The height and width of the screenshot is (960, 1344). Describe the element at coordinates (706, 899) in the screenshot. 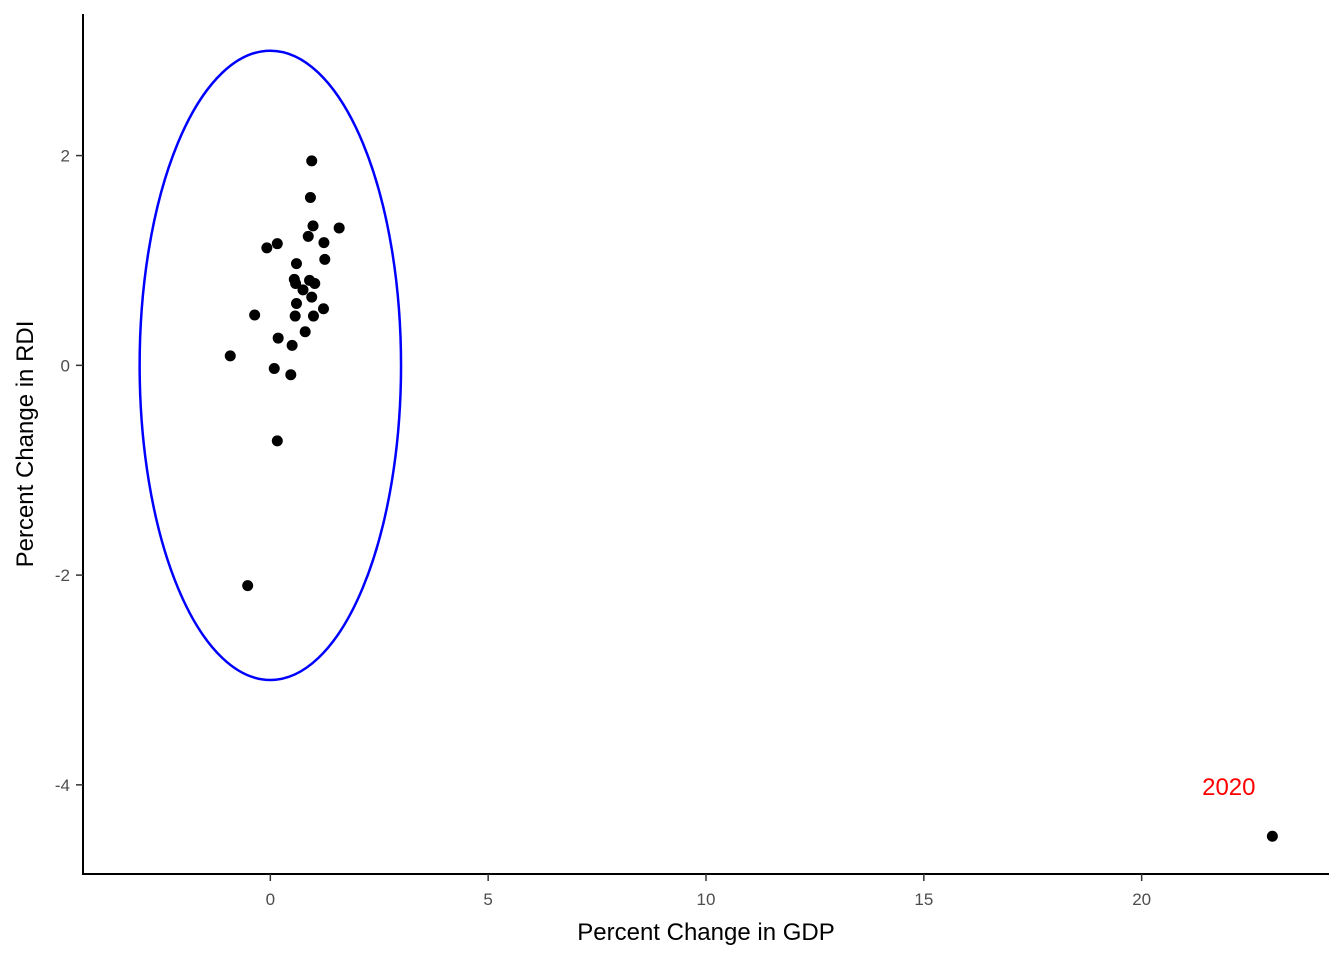

I see `x-tick-label: 10` at that location.